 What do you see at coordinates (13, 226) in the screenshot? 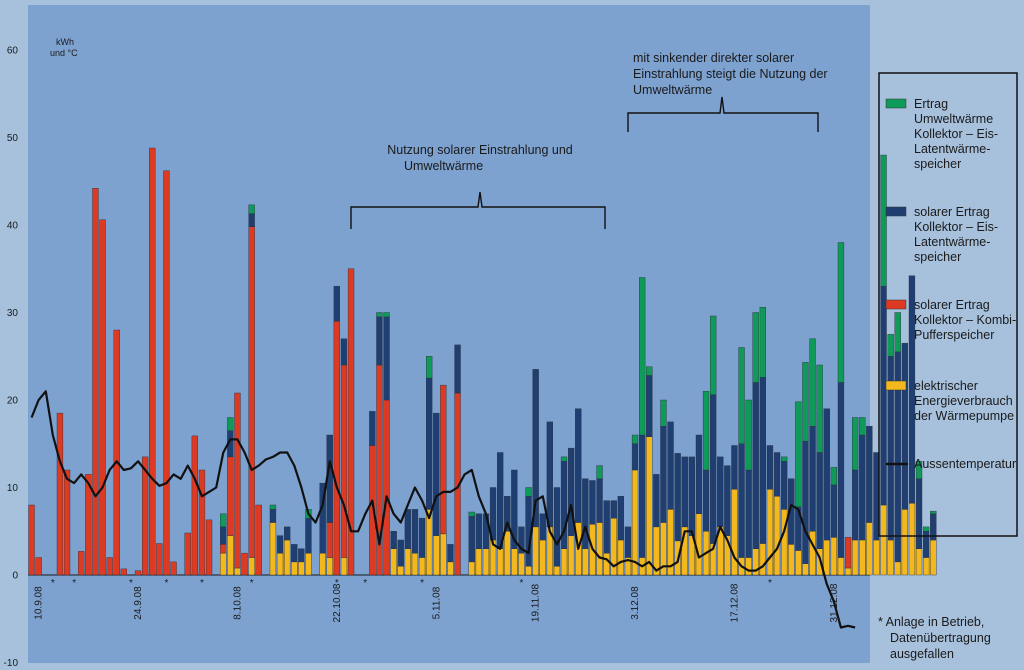
I see `y-tick-label: 40` at bounding box center [13, 226].